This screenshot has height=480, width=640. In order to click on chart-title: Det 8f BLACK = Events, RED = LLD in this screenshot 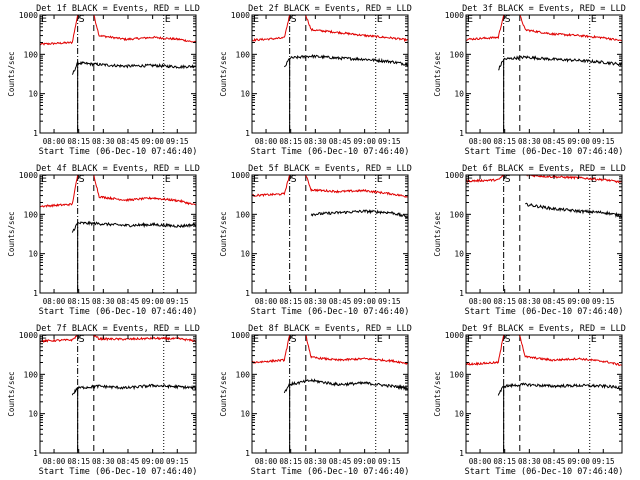, I will do `click(330, 329)`.